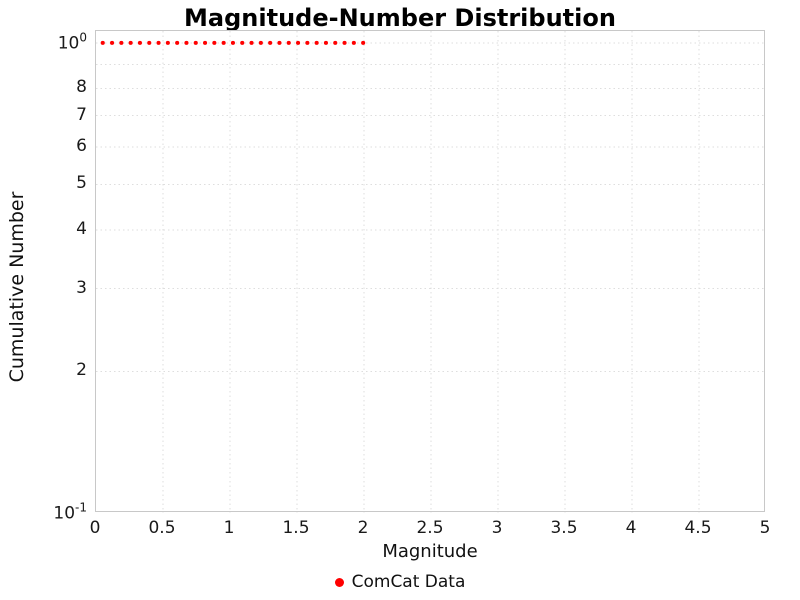 The image size is (800, 600). Describe the element at coordinates (81, 183) in the screenshot. I see `y-tick-label-5: 5` at that location.